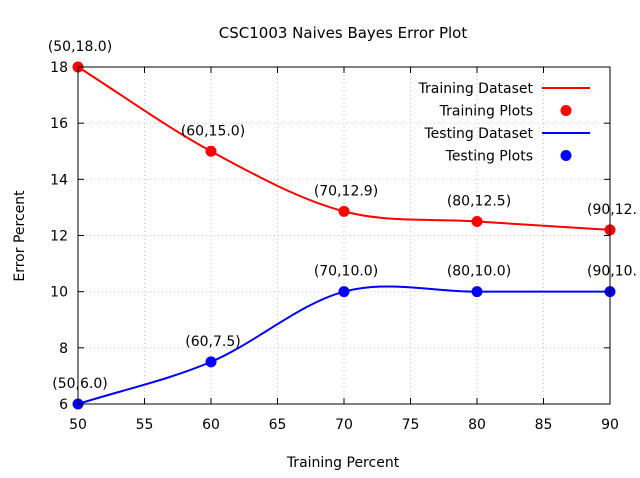 This screenshot has height=478, width=640. What do you see at coordinates (489, 157) in the screenshot?
I see `testing-points-legend-label: Testing Plots` at bounding box center [489, 157].